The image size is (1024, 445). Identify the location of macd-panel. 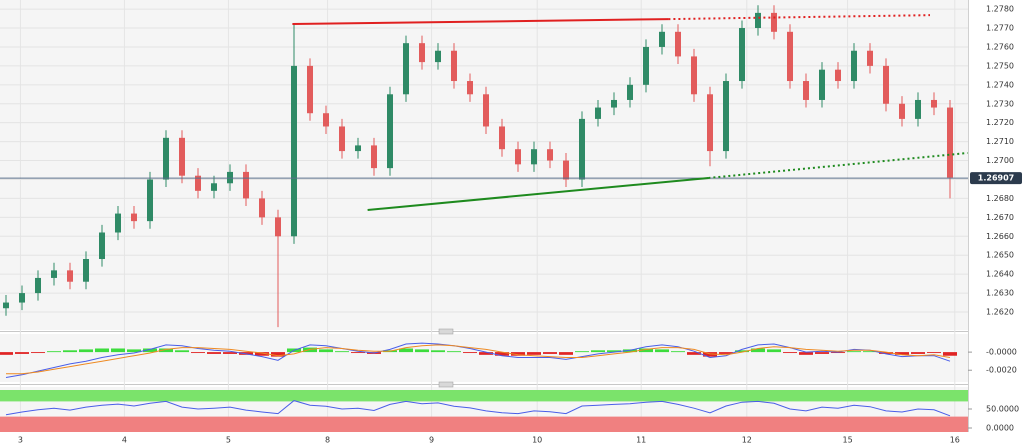
(484, 358).